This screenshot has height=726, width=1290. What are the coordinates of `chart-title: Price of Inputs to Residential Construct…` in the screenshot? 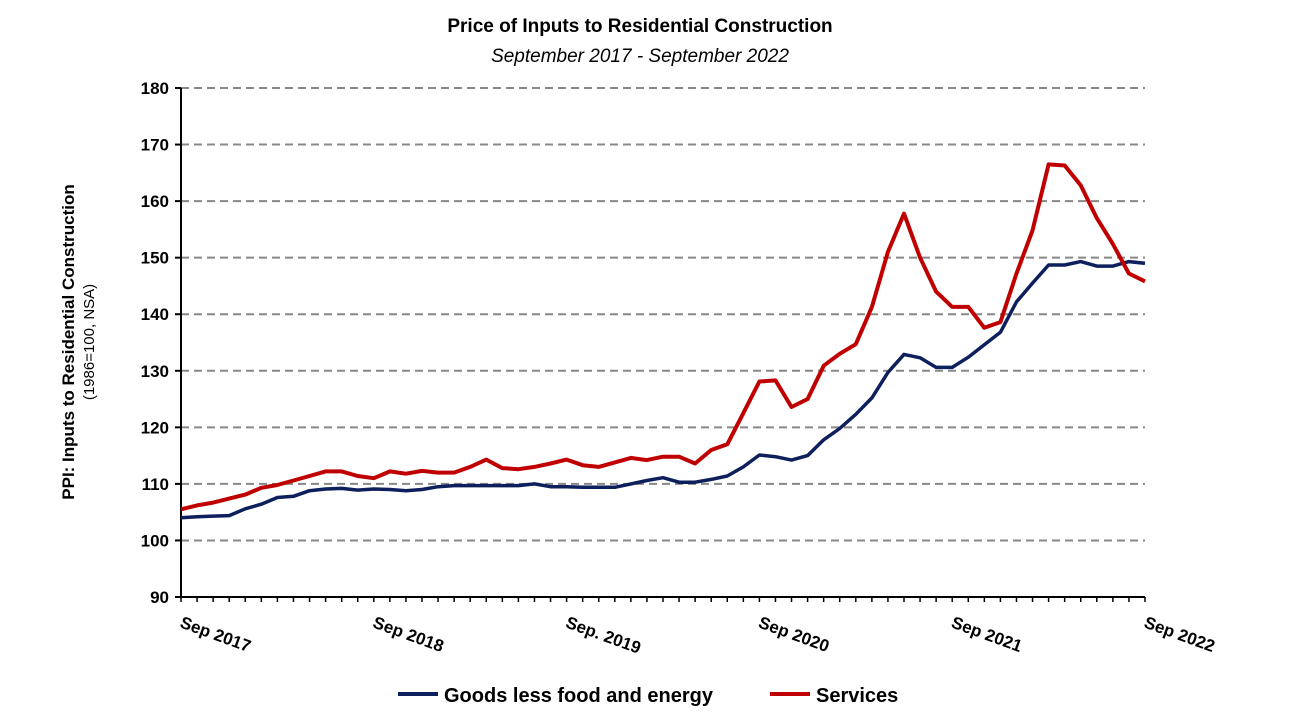 It's located at (639, 26).